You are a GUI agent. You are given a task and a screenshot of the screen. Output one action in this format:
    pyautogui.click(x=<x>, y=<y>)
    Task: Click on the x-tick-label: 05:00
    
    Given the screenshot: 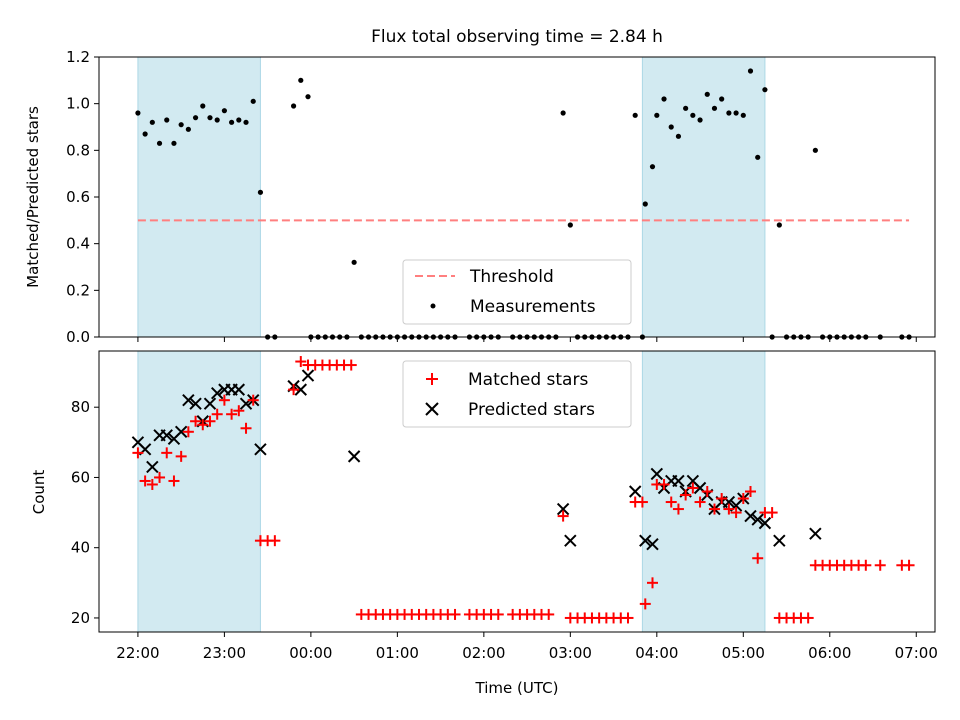 What is the action you would take?
    pyautogui.click(x=743, y=653)
    